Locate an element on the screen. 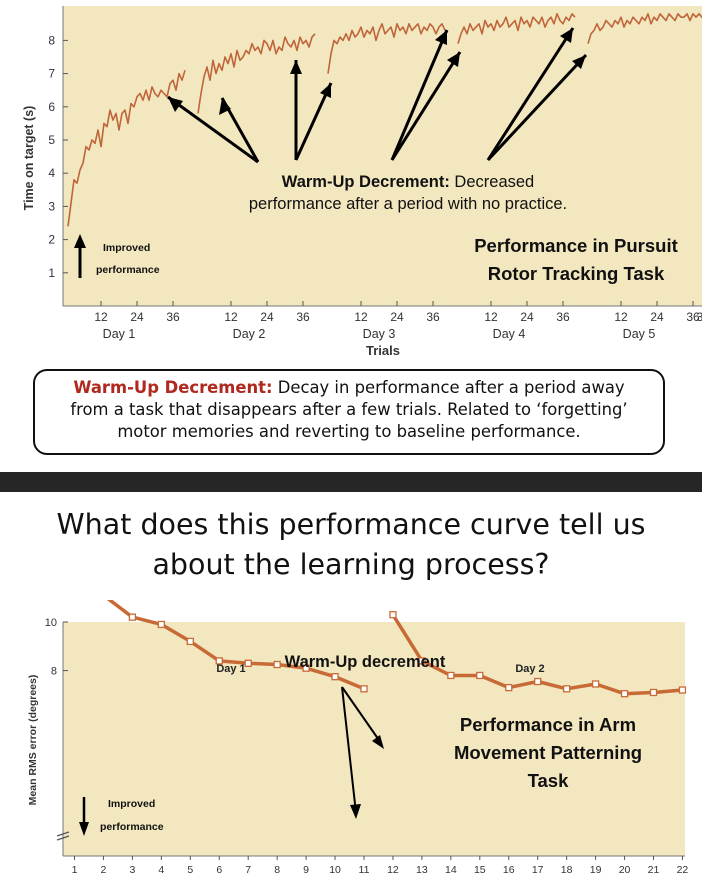 This screenshot has height=882, width=702. x-tick-label: 16 is located at coordinates (509, 870).